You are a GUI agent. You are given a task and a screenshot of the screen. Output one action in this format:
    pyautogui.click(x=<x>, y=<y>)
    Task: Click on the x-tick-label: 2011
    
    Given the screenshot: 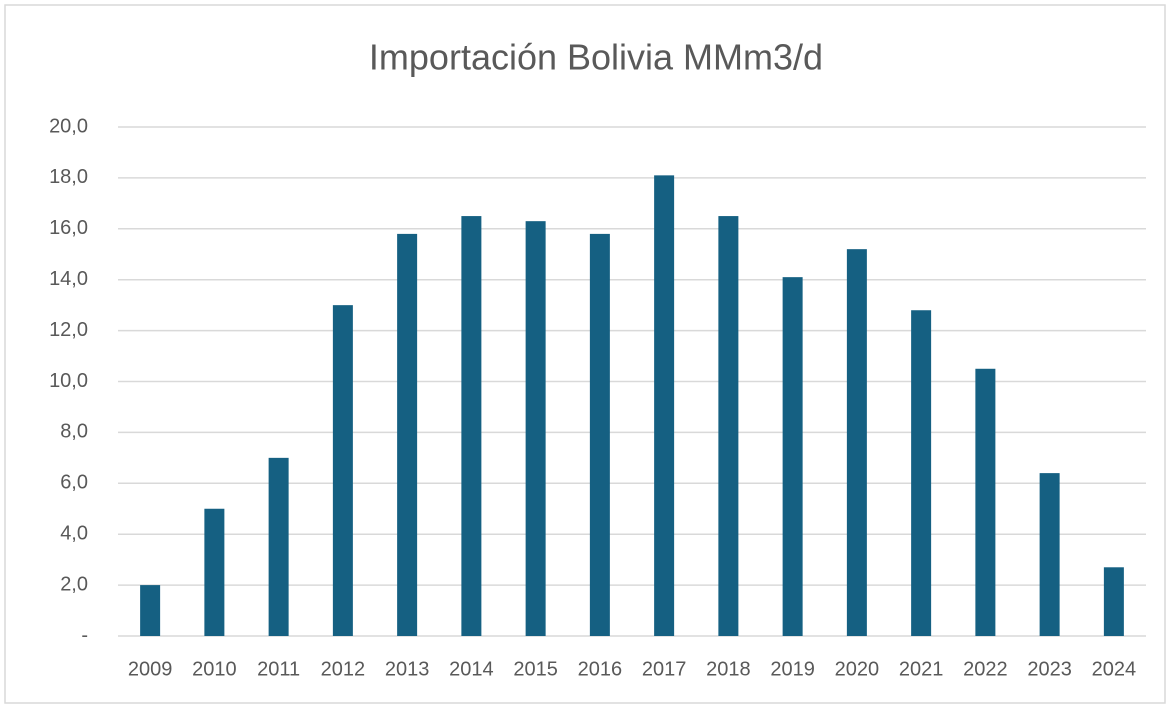 What is the action you would take?
    pyautogui.click(x=278, y=669)
    